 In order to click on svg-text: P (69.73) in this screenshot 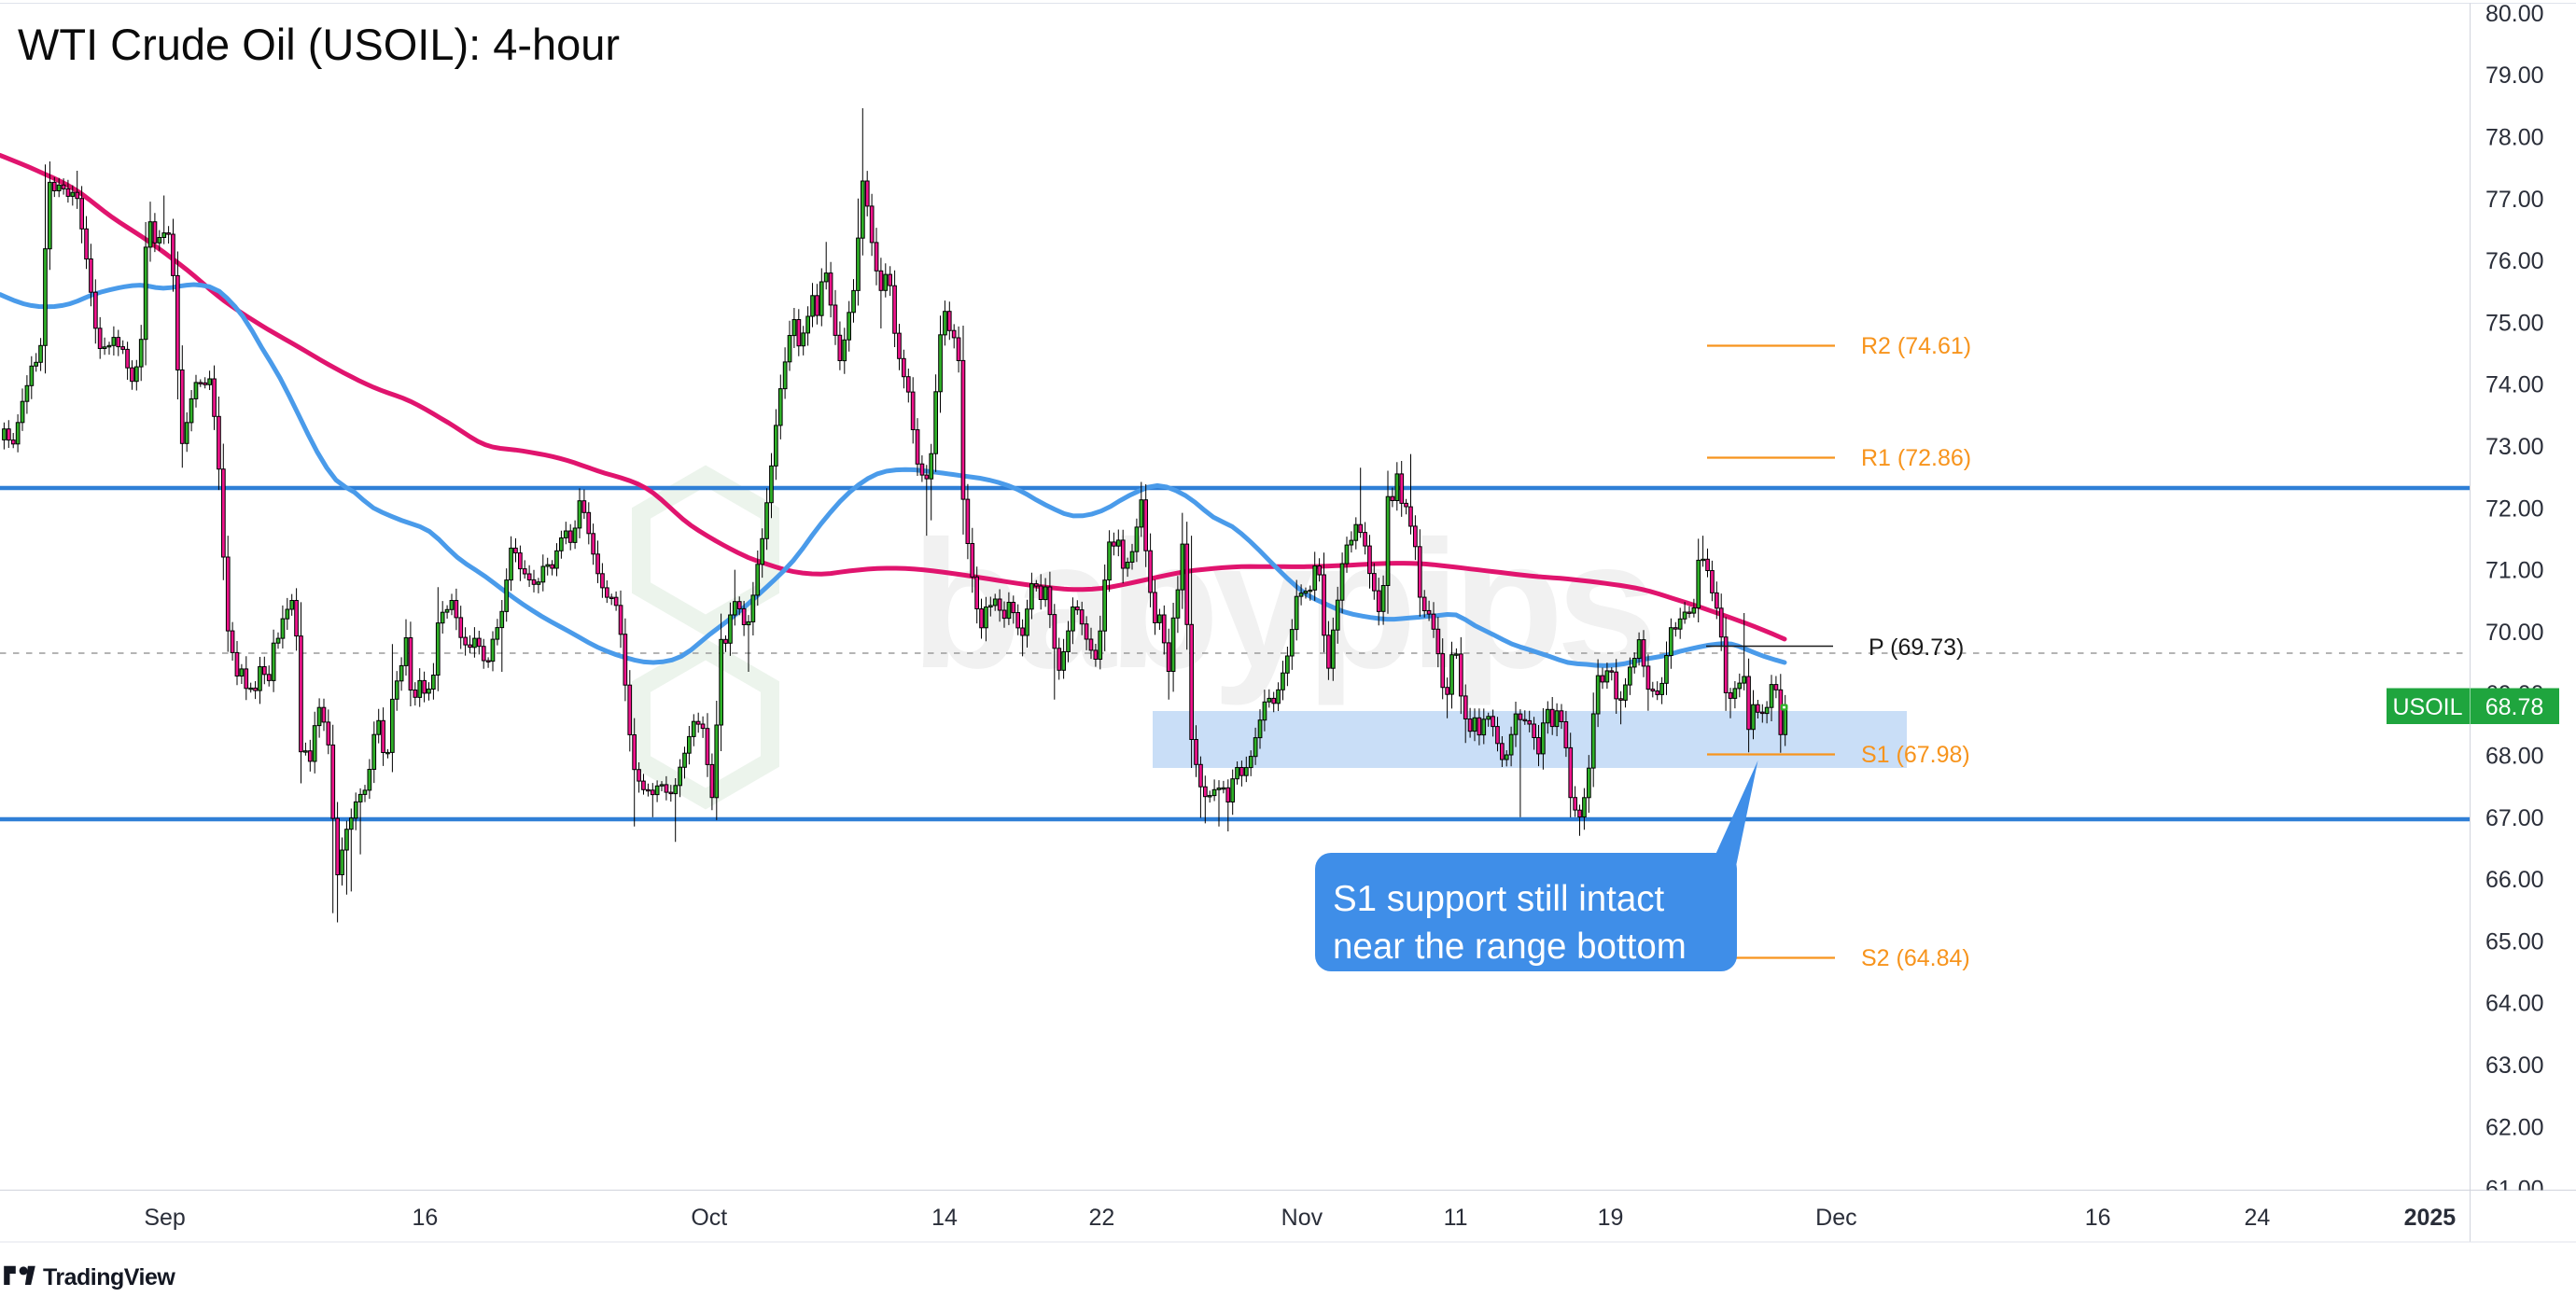, I will do `click(1916, 648)`.